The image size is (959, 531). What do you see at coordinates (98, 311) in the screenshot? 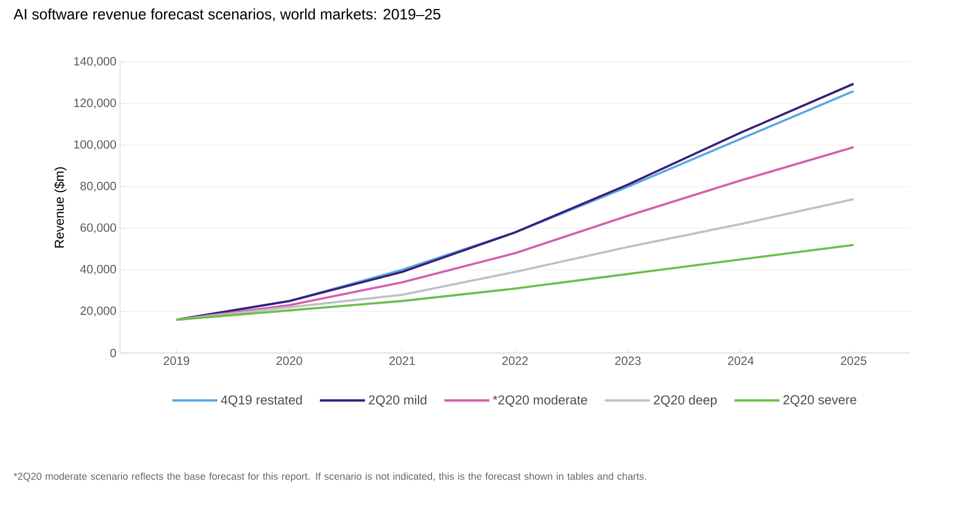
I see `y-tick-label: 20,000` at bounding box center [98, 311].